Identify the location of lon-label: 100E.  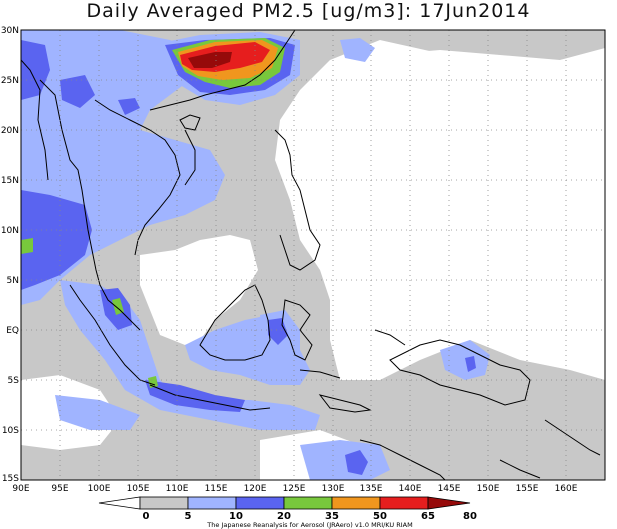
(99, 489).